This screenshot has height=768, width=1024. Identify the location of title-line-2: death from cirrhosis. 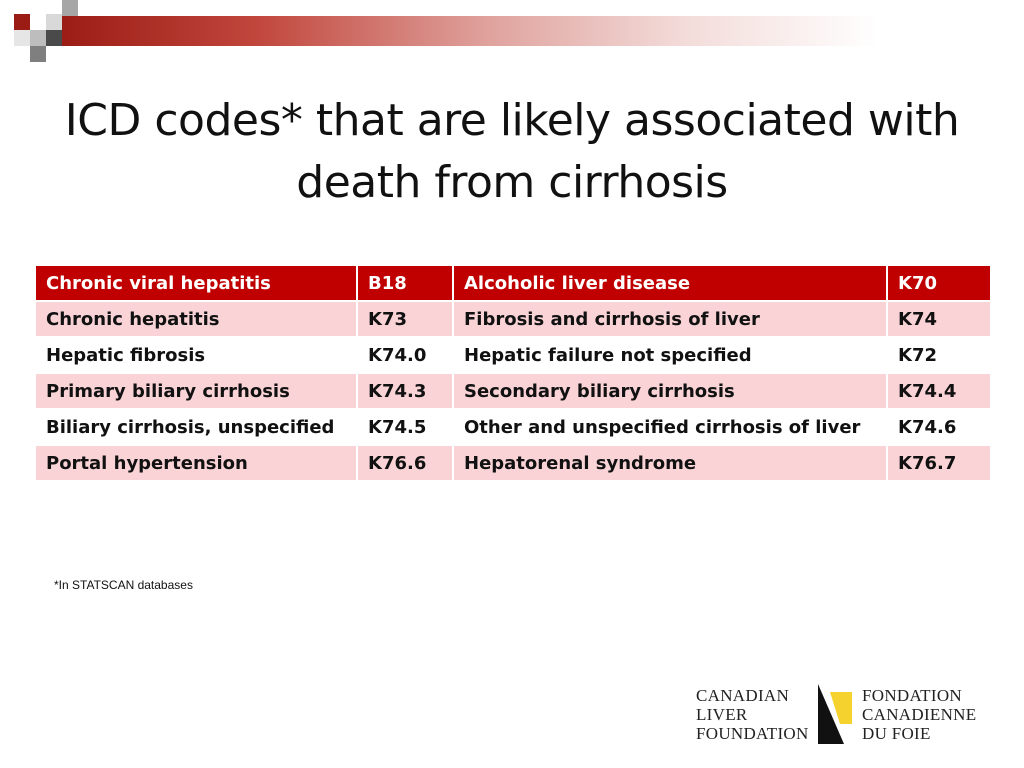
(512, 182).